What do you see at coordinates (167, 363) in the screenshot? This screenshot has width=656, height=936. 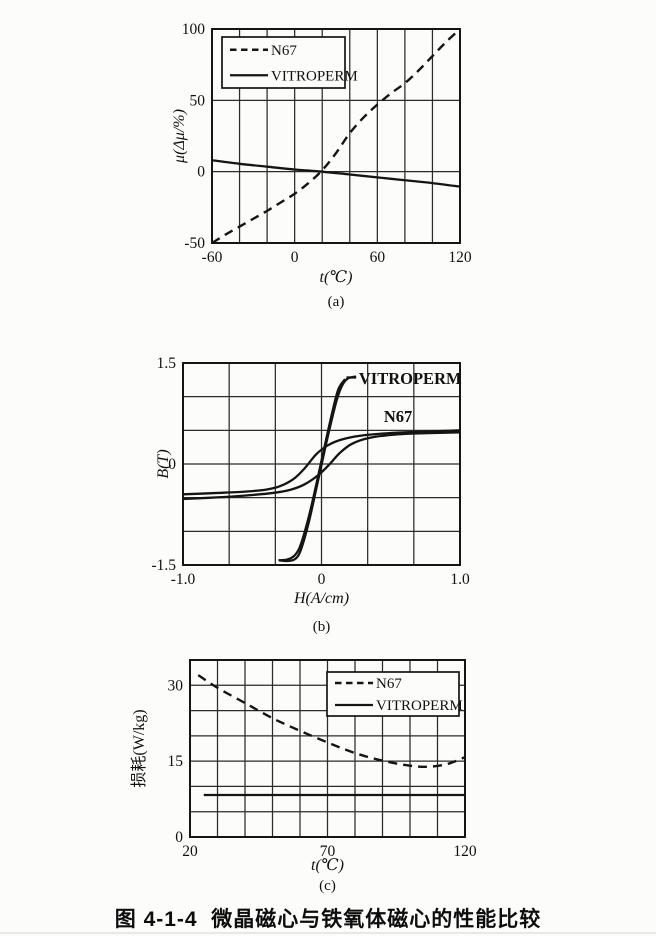 I see `y-tick-label: 1.5` at bounding box center [167, 363].